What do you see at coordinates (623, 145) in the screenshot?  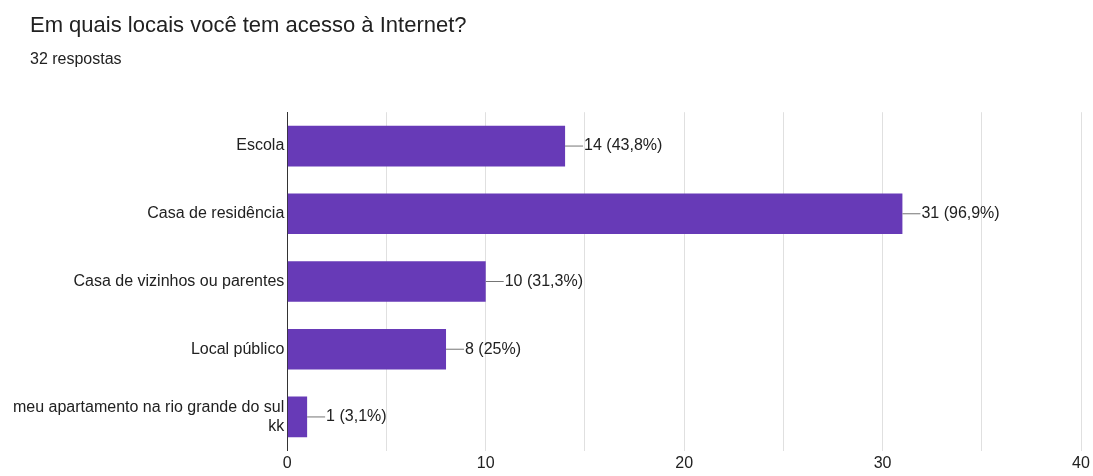 I see `data-label: 14 (43,8%)` at bounding box center [623, 145].